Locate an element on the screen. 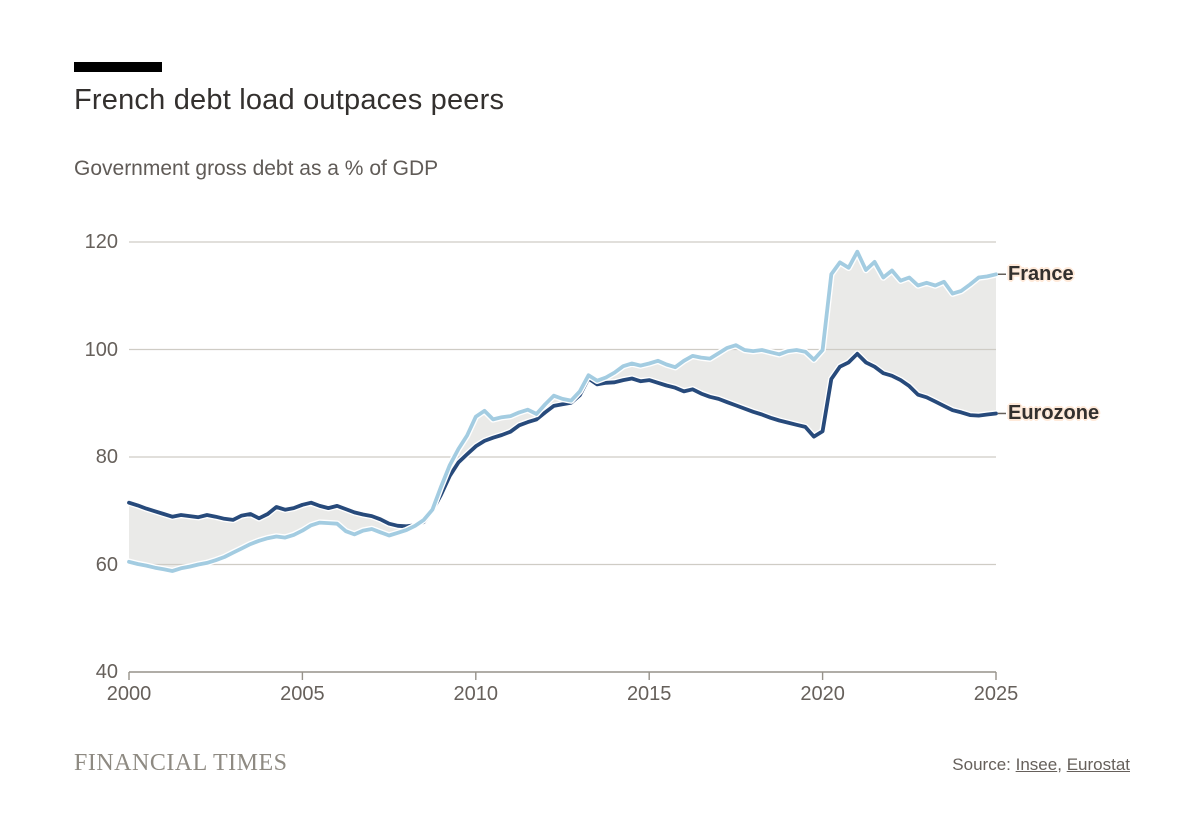  x-tick-label-2010: 2010 is located at coordinates (476, 694).